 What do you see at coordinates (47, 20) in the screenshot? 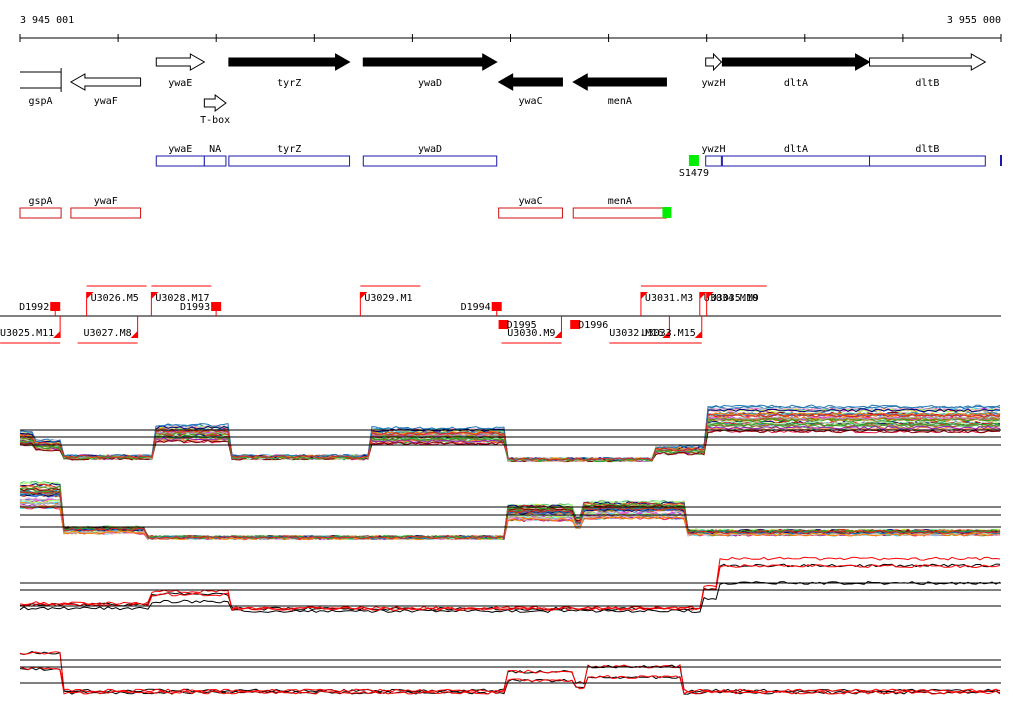
I see `ruler-start-label: 3 945 001` at bounding box center [47, 20].